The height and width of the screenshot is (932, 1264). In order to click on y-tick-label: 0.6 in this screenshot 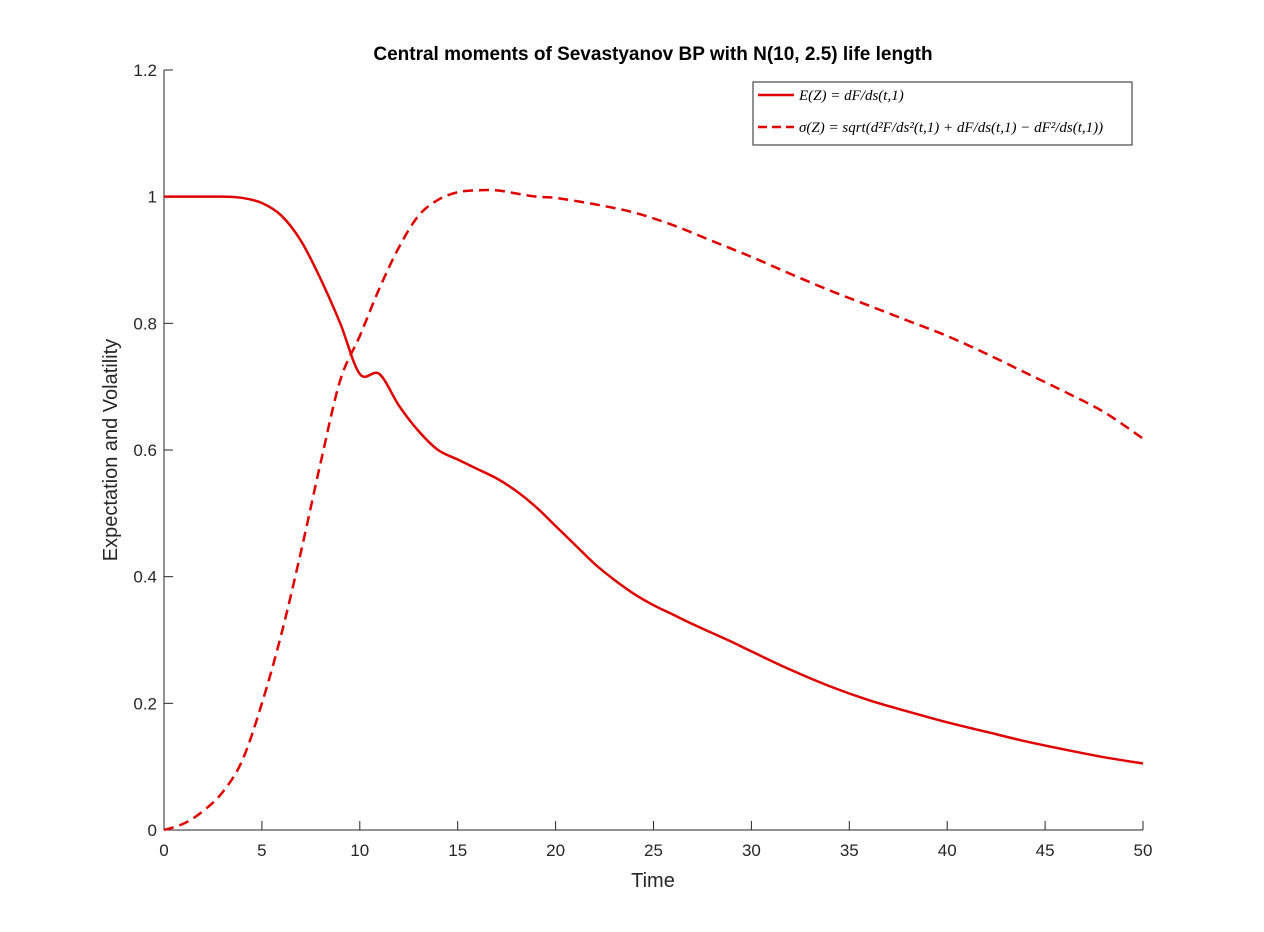, I will do `click(145, 450)`.